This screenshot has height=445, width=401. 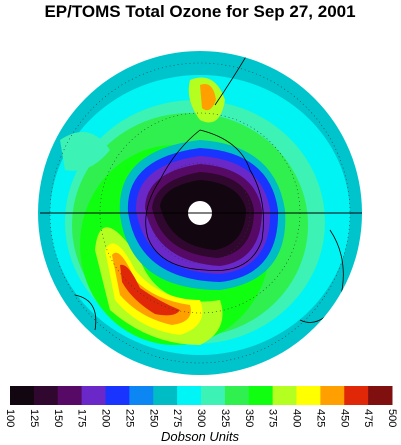 I want to click on colorbar-tick-label: 275, so click(x=177, y=418).